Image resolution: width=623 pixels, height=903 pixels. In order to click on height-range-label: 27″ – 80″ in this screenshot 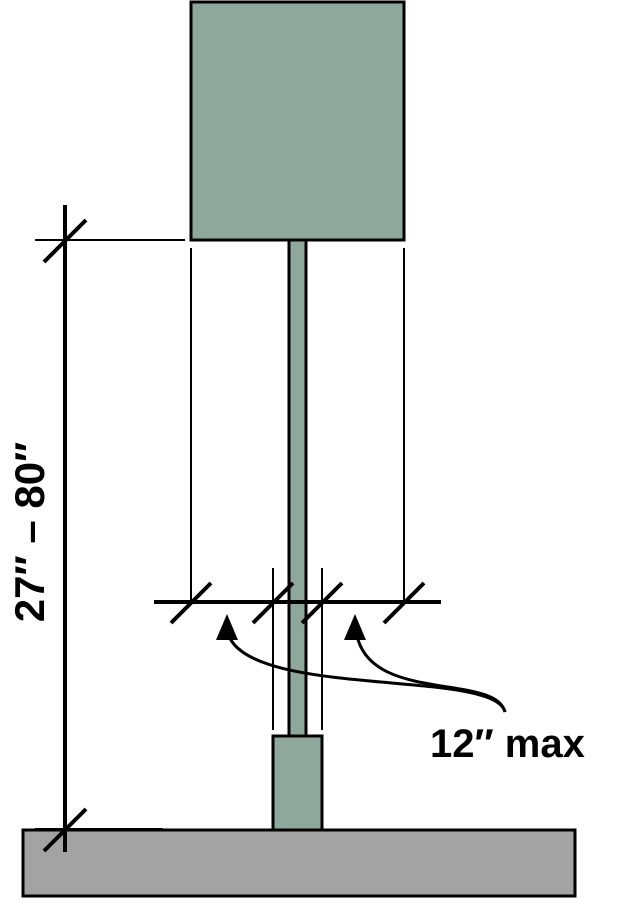, I will do `click(29, 532)`.